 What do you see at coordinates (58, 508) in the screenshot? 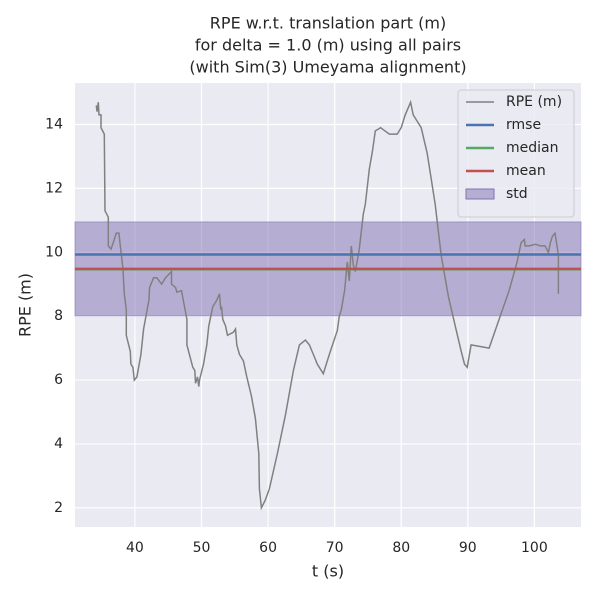
I see `y-tick-label: 2` at bounding box center [58, 508].